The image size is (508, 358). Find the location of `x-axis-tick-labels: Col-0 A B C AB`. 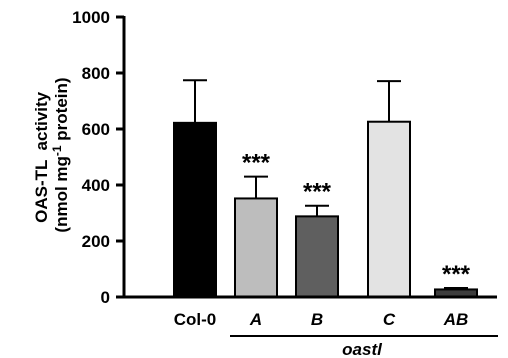

x-axis-tick-labels: Col-0 A B C AB is located at coordinates (321, 319).